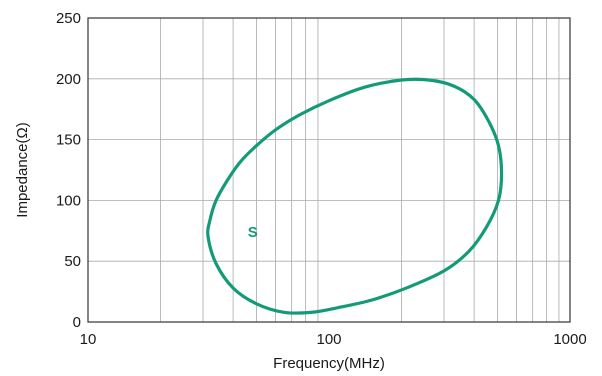 This screenshot has height=376, width=602. Describe the element at coordinates (77, 322) in the screenshot. I see `y-tick-label: 0` at that location.